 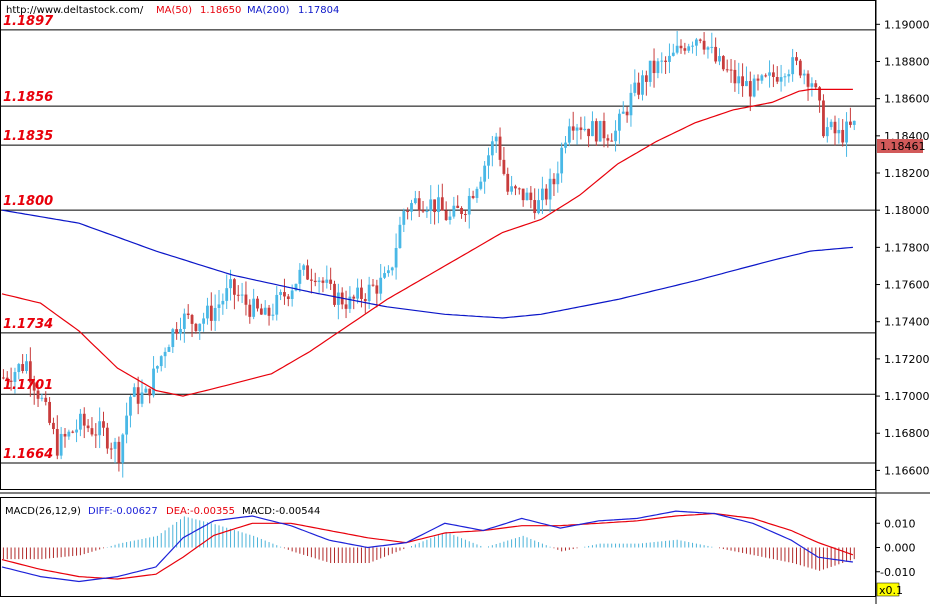 What do you see at coordinates (43, 511) in the screenshot?
I see `macd-title: MACD(26,12,9)` at bounding box center [43, 511].